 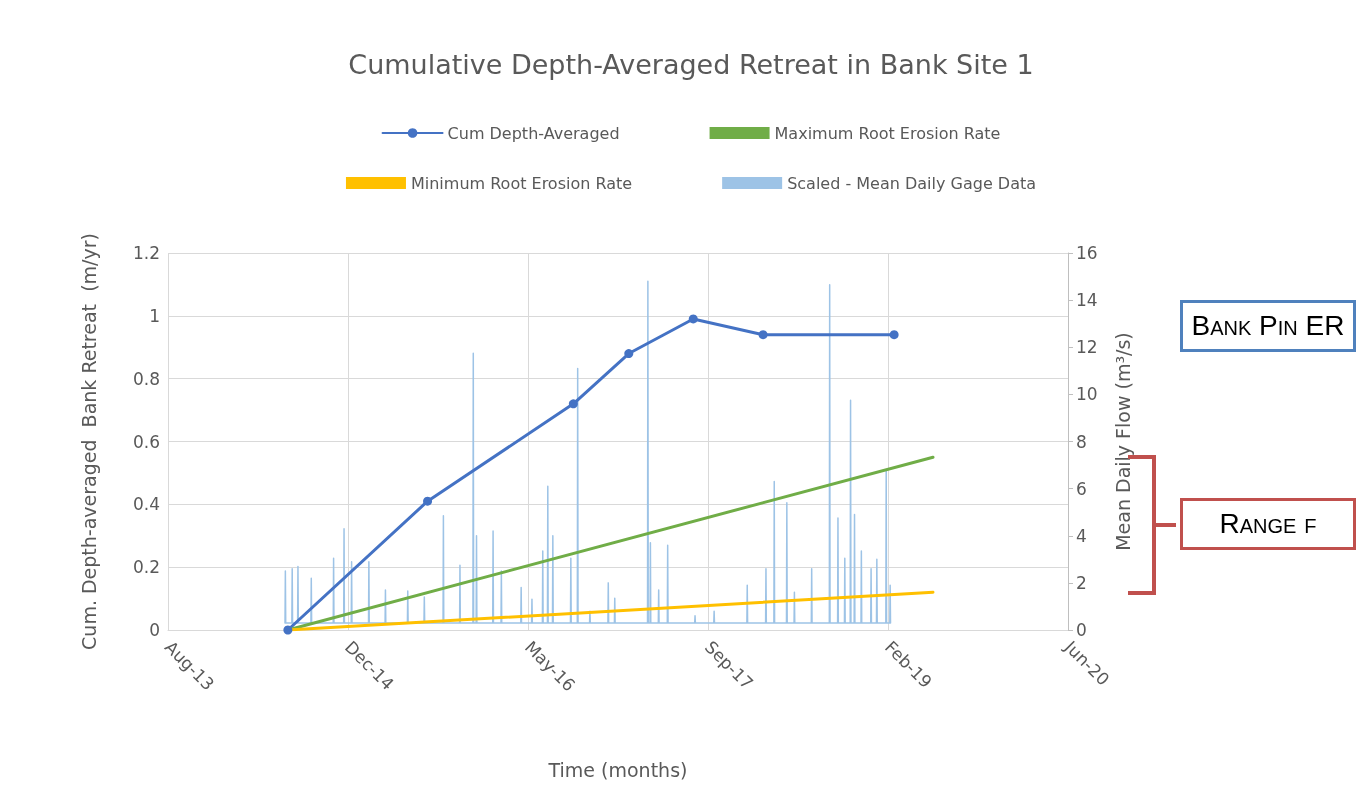 I want to click on y-tick-label: 0.6, so click(x=146, y=441).